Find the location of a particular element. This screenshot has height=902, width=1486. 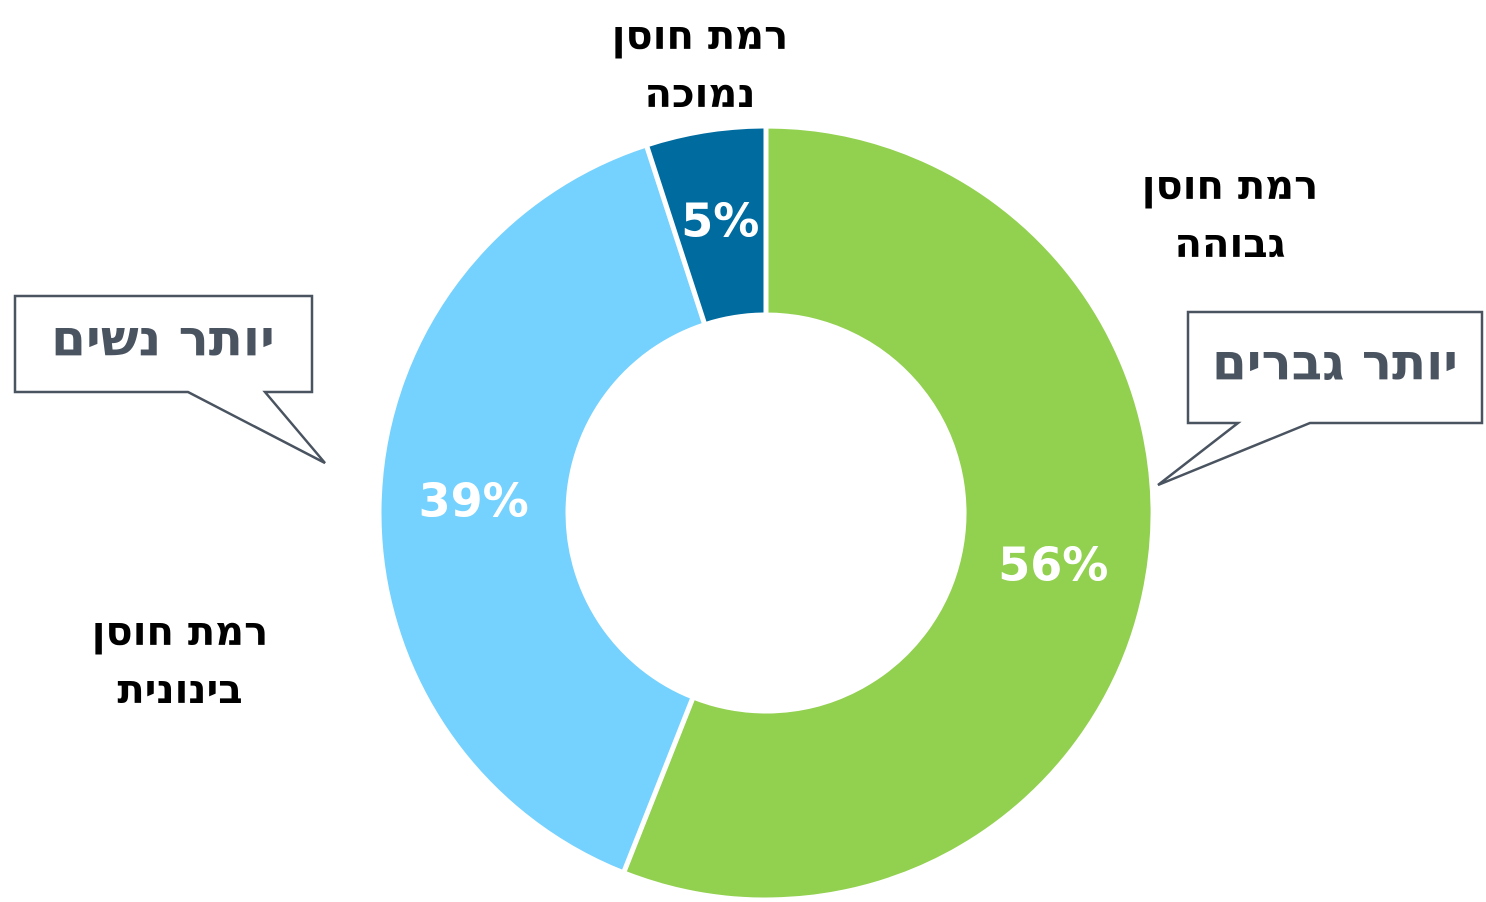

value-label: 56% is located at coordinates (1053, 564).